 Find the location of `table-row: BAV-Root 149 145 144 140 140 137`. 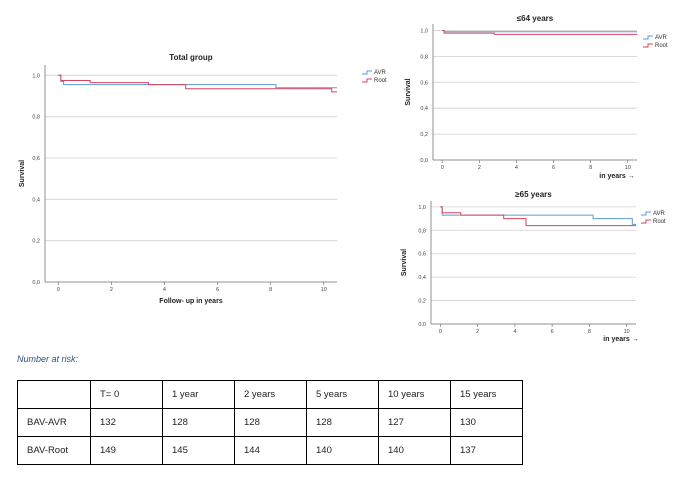

table-row: BAV-Root 149 145 144 140 140 137 is located at coordinates (270, 450).